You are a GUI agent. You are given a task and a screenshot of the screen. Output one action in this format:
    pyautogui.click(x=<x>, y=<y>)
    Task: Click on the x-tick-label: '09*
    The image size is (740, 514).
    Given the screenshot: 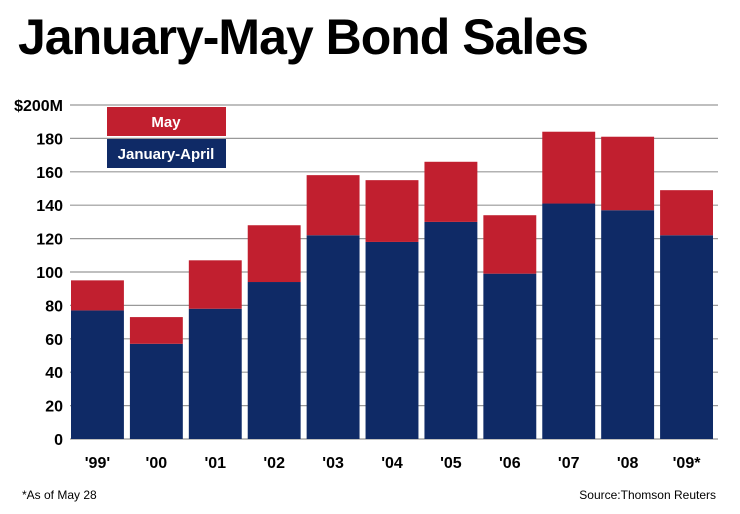 What is the action you would take?
    pyautogui.click(x=687, y=463)
    